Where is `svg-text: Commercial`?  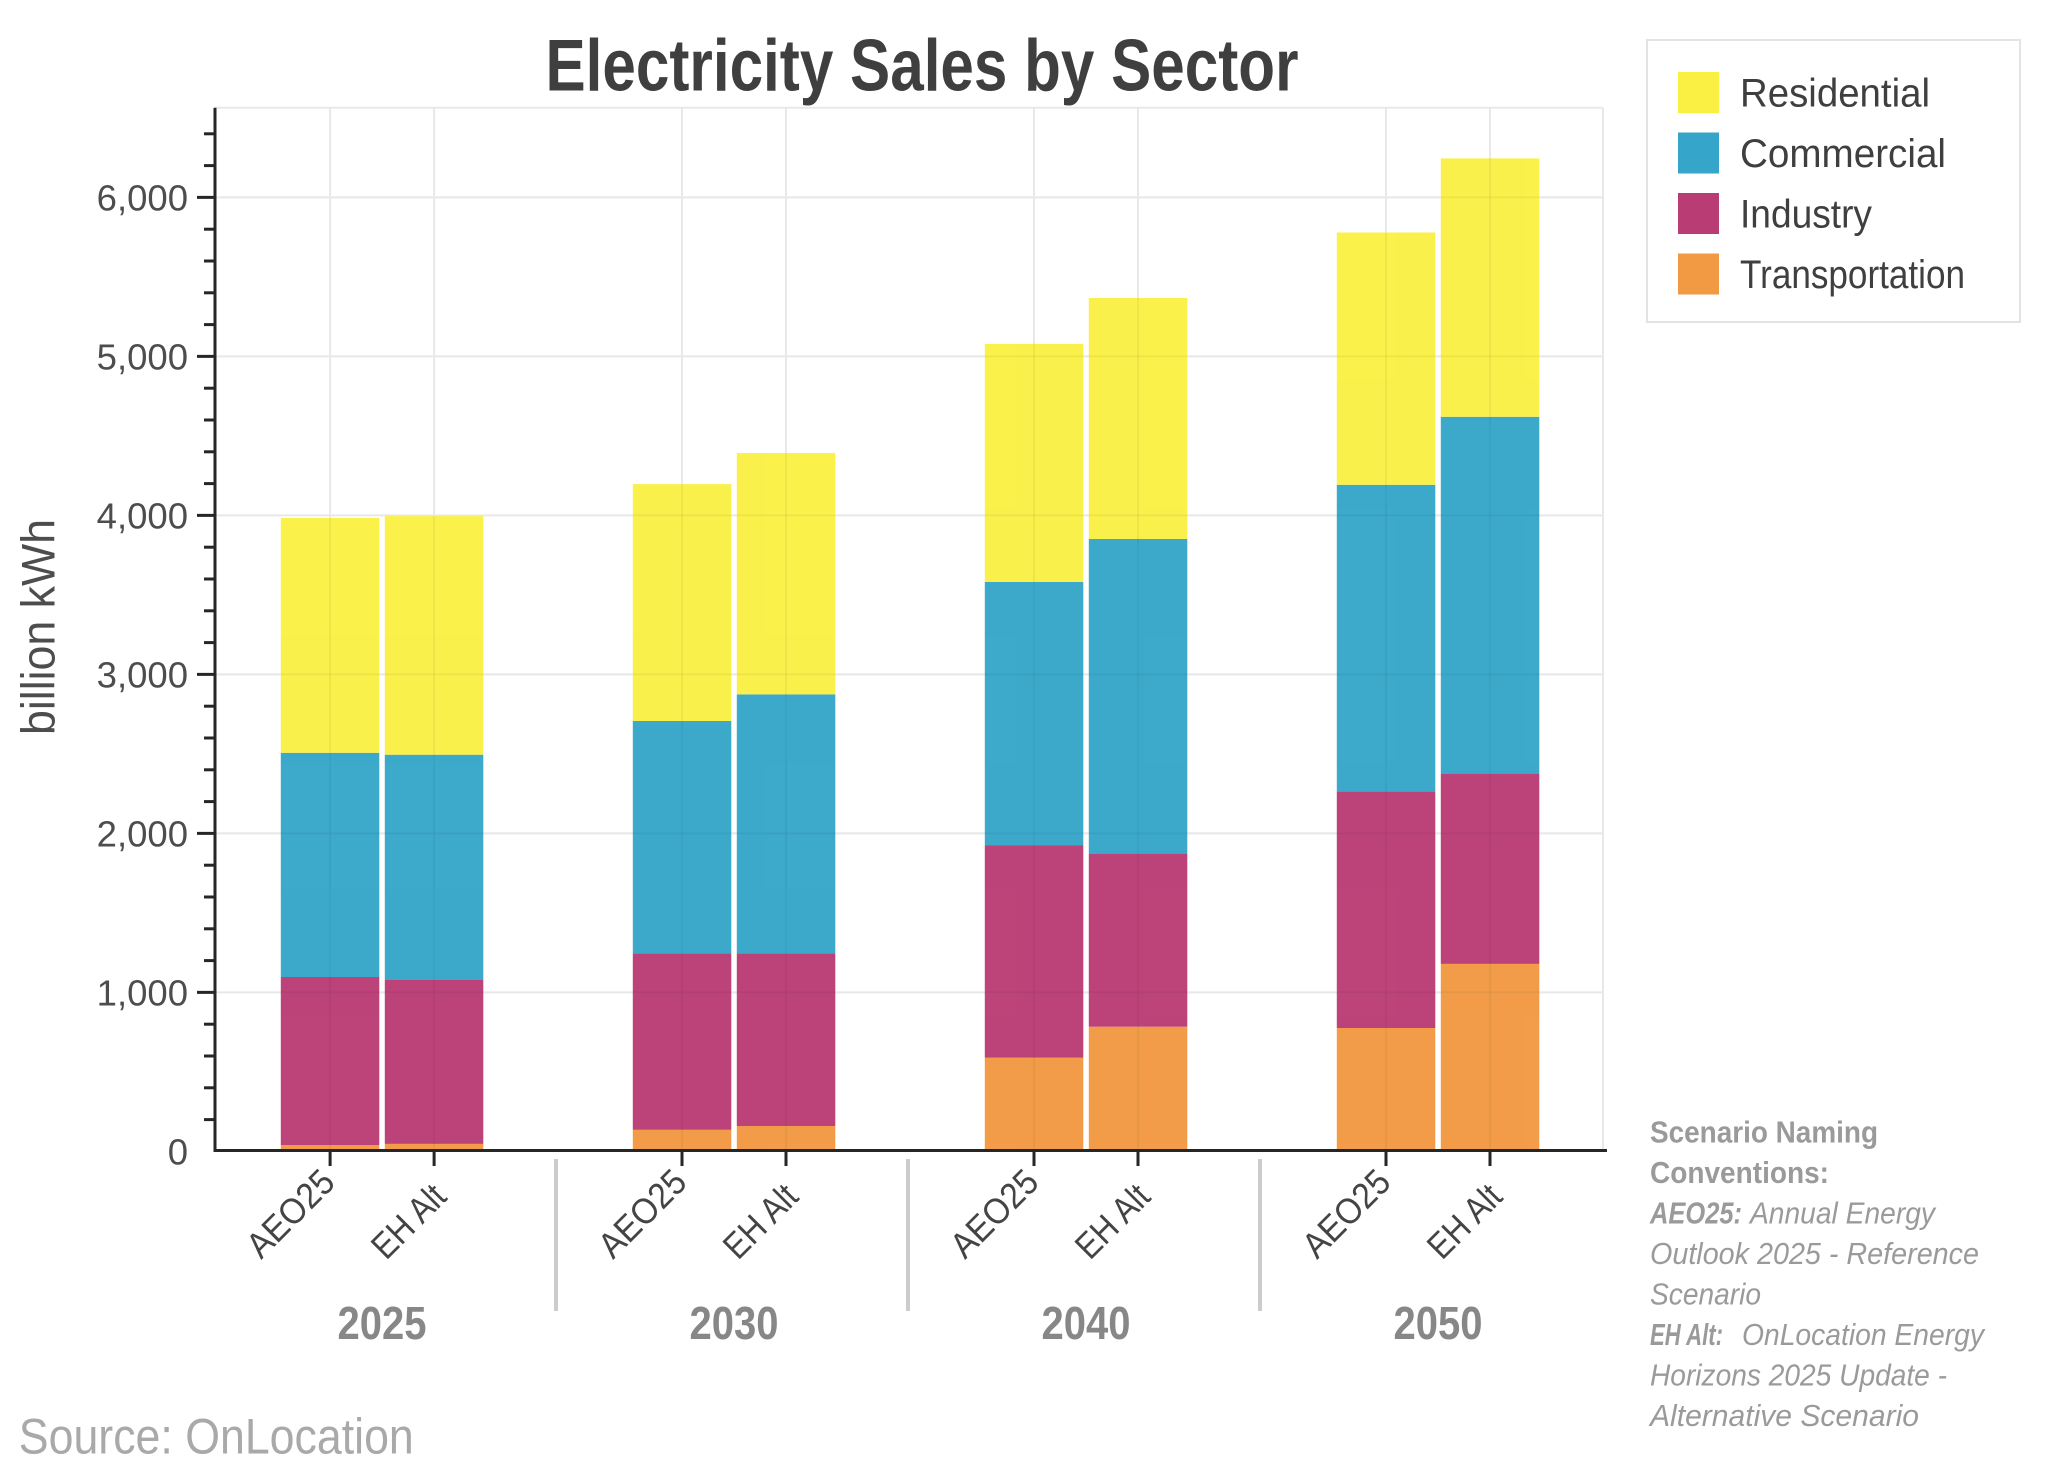 svg-text: Commercial is located at coordinates (1843, 154).